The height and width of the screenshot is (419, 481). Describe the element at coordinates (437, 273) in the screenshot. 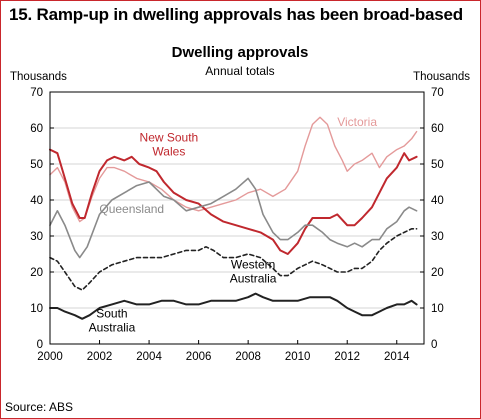

I see `y-tick-label-right: 20` at that location.